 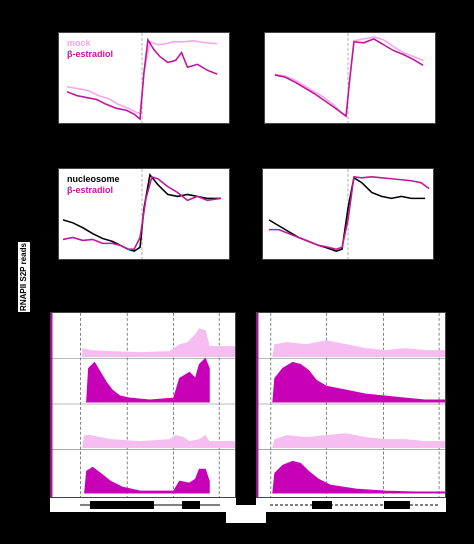 I want to click on legend-a: mock β-estradiol, so click(x=90, y=49).